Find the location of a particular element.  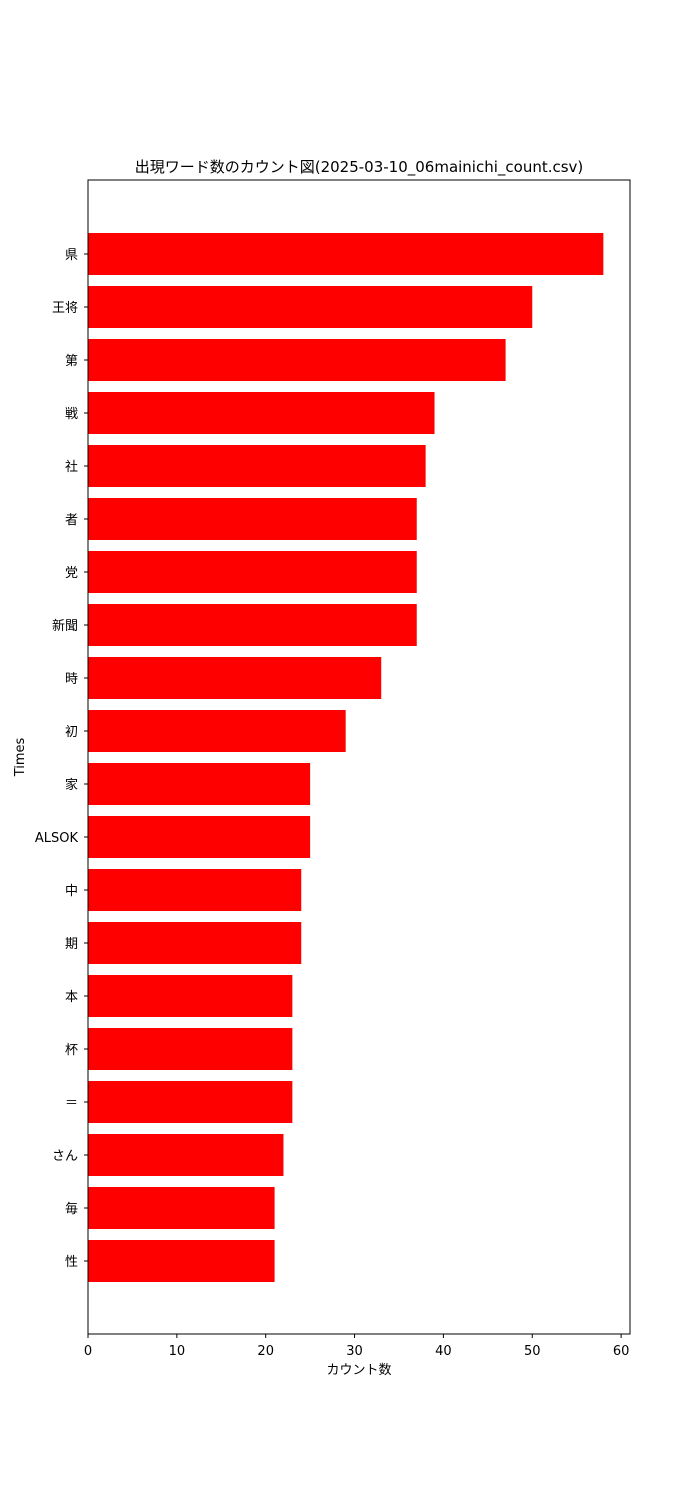

y-tick-label-7: 新聞 is located at coordinates (65, 626).